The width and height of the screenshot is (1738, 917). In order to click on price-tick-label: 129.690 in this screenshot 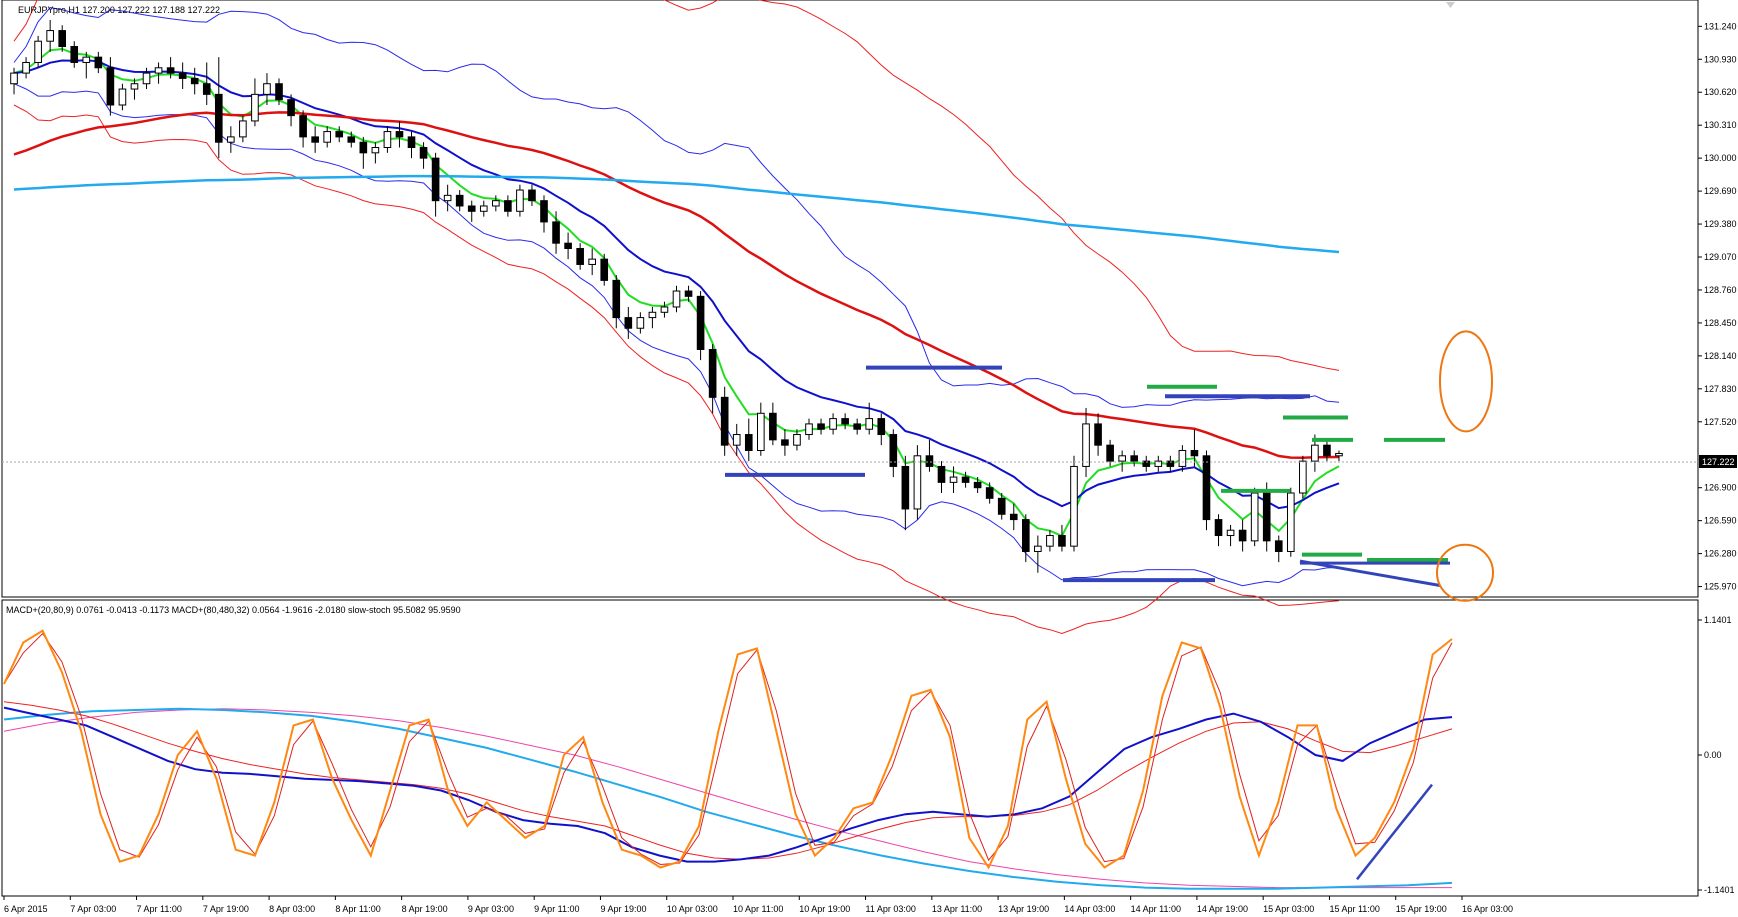, I will do `click(1720, 191)`.